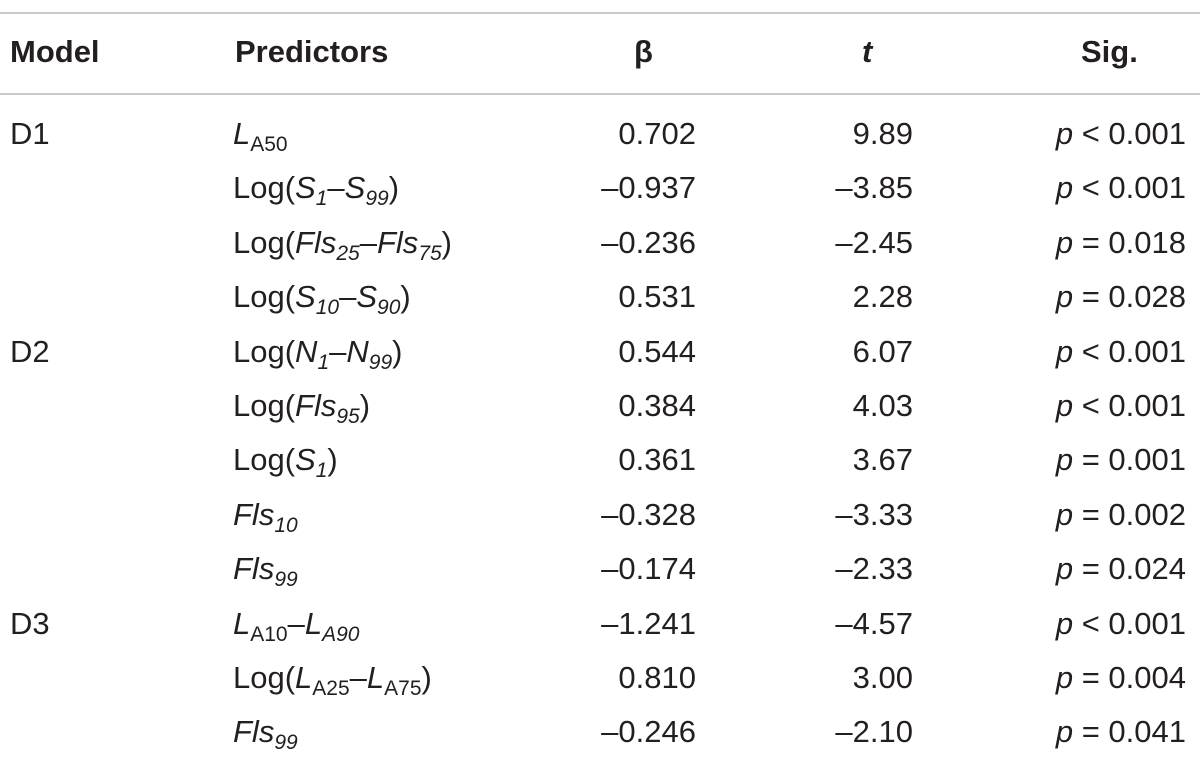 The image size is (1200, 760). Describe the element at coordinates (600, 94) in the screenshot. I see `header-rule` at that location.